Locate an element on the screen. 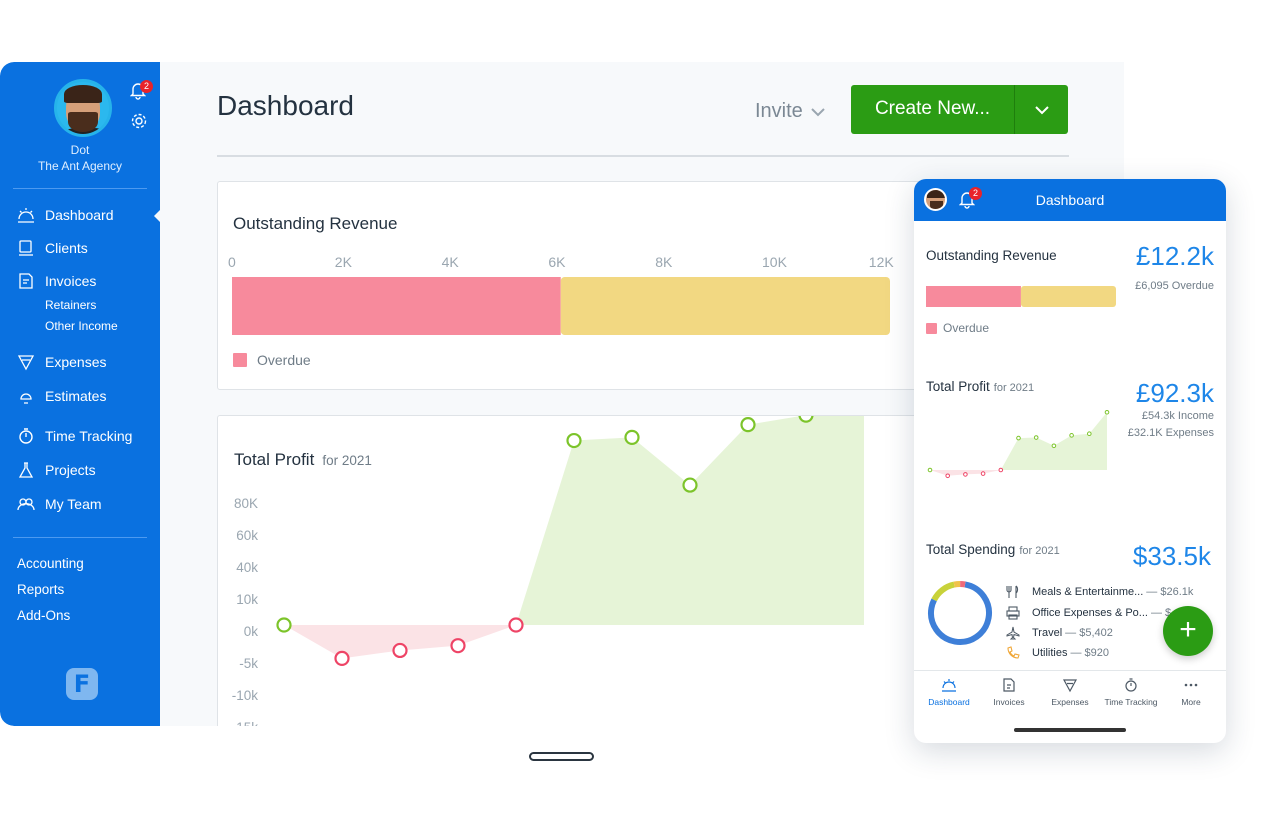  sidebar-item-invoices: Invoices is located at coordinates (56, 281).